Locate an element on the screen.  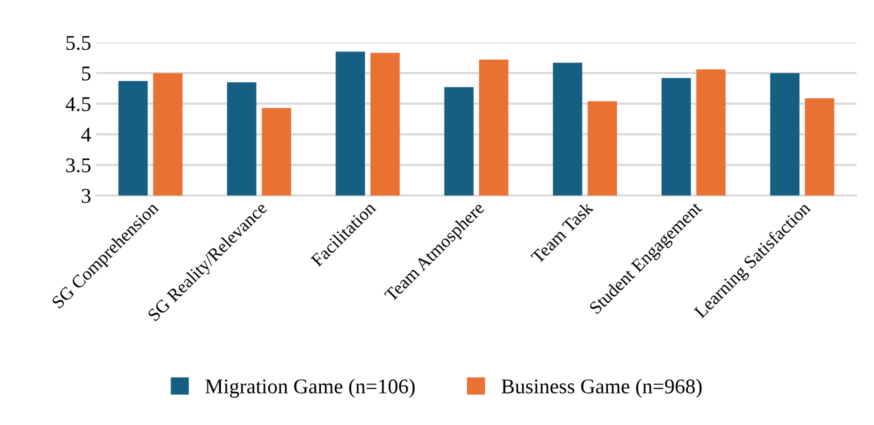
y-tick-label: 3.5 is located at coordinates (78, 165).